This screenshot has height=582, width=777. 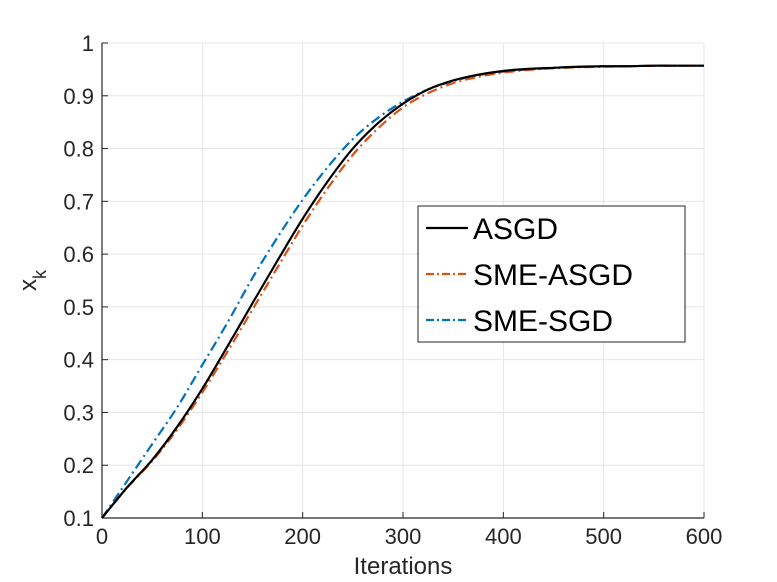 I want to click on x-tick-label: 100, so click(x=202, y=536).